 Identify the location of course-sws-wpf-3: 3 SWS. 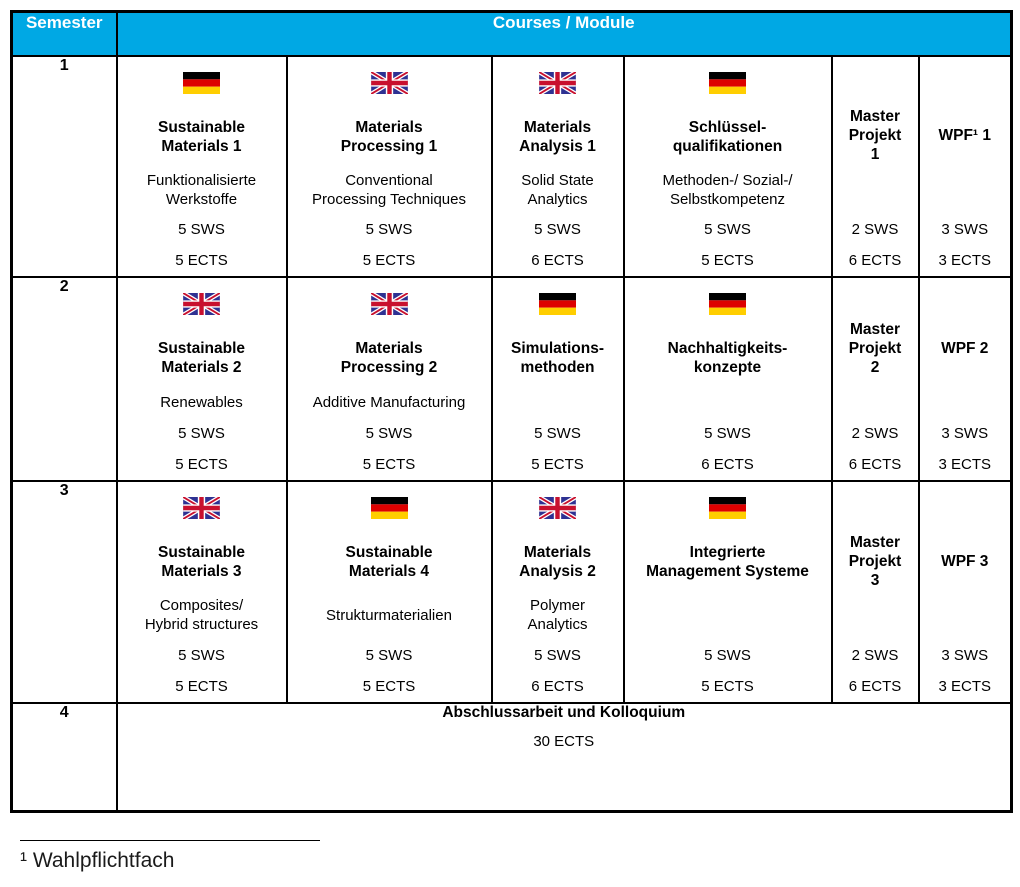
(965, 655).